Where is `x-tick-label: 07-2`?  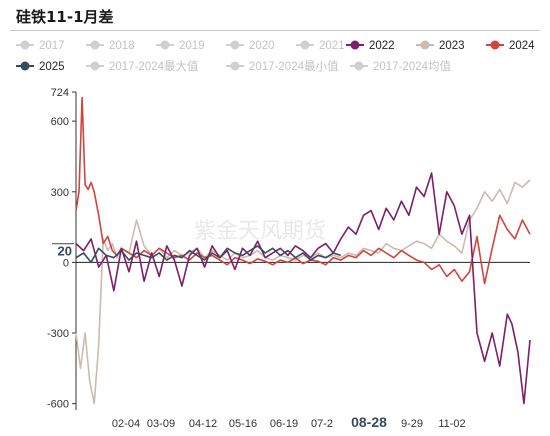
x-tick-label: 07-2 is located at coordinates (322, 424).